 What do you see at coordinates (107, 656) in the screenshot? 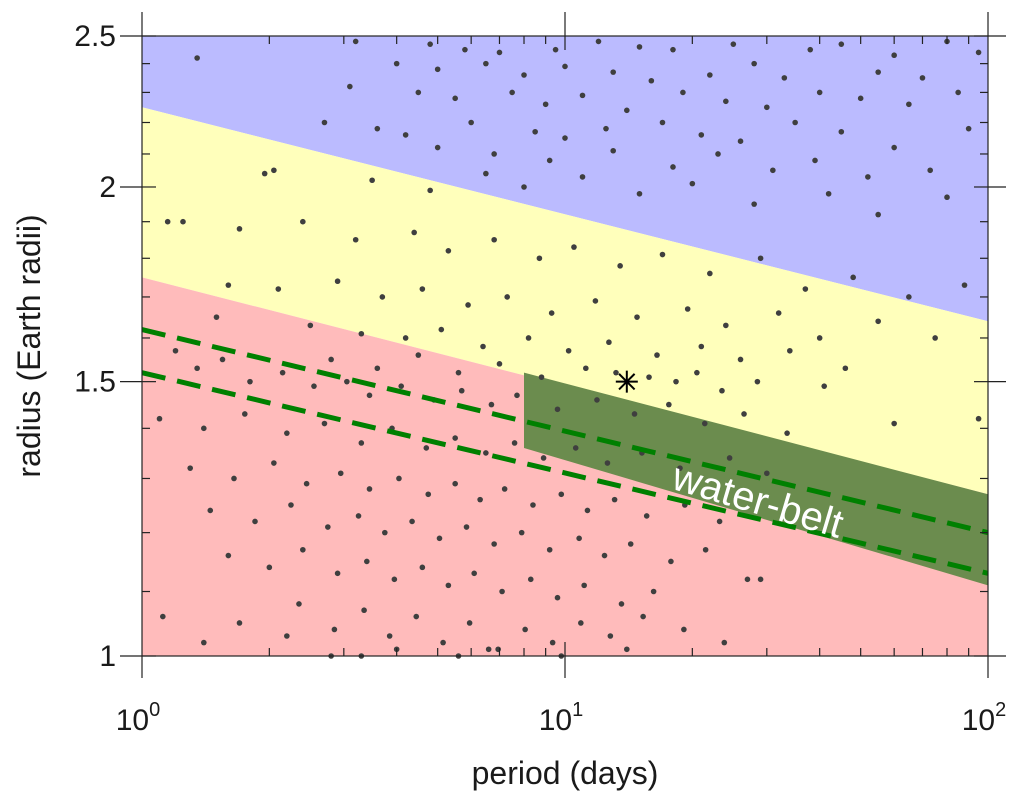
I see `y-tick-label: 1` at bounding box center [107, 656].